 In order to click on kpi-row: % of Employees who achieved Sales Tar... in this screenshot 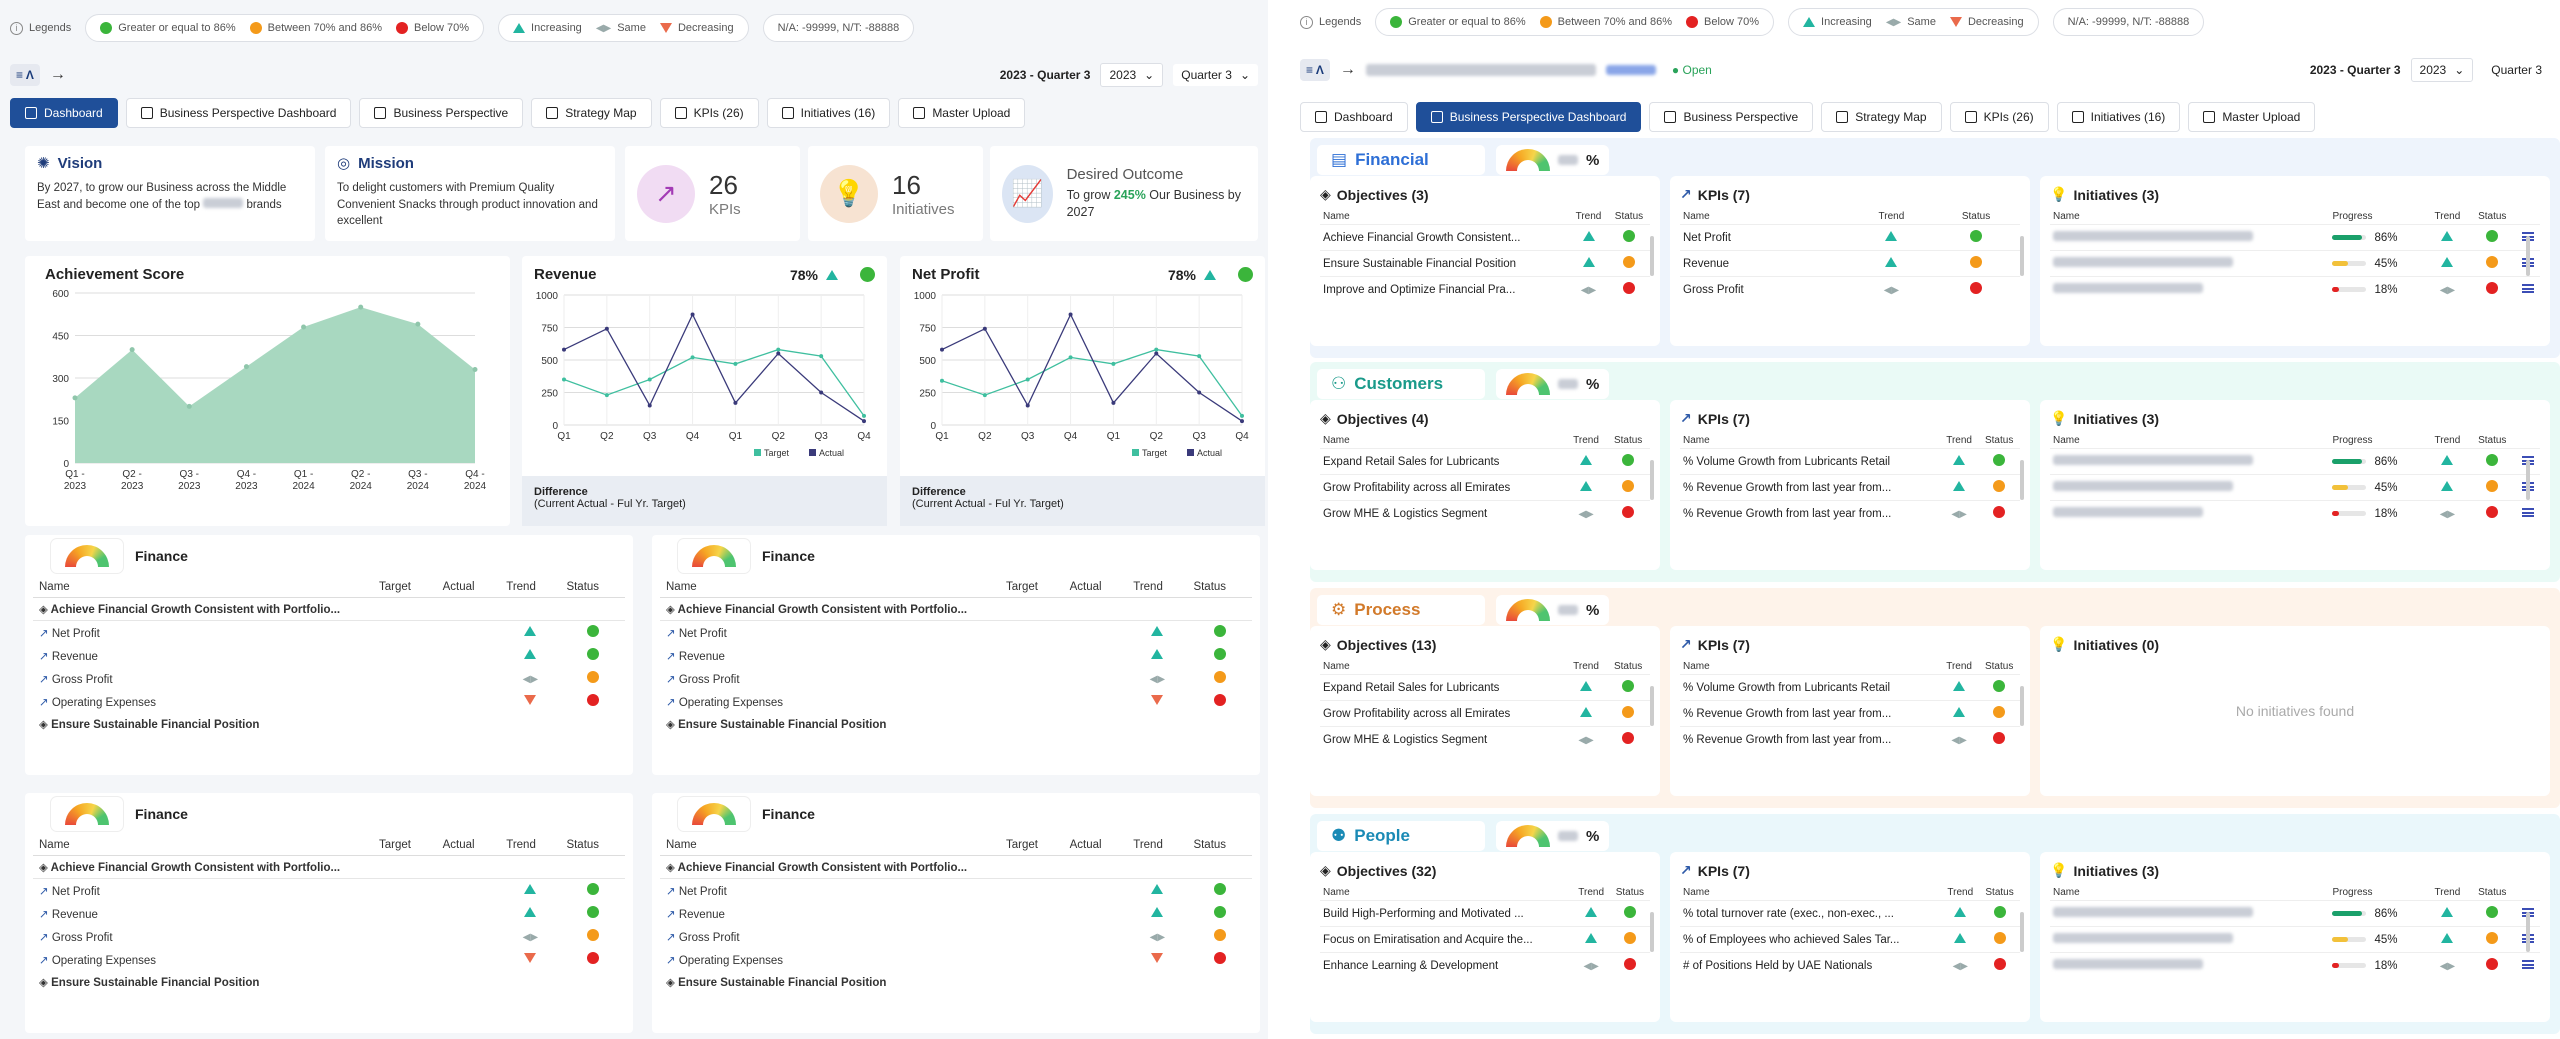, I will do `click(1850, 939)`.